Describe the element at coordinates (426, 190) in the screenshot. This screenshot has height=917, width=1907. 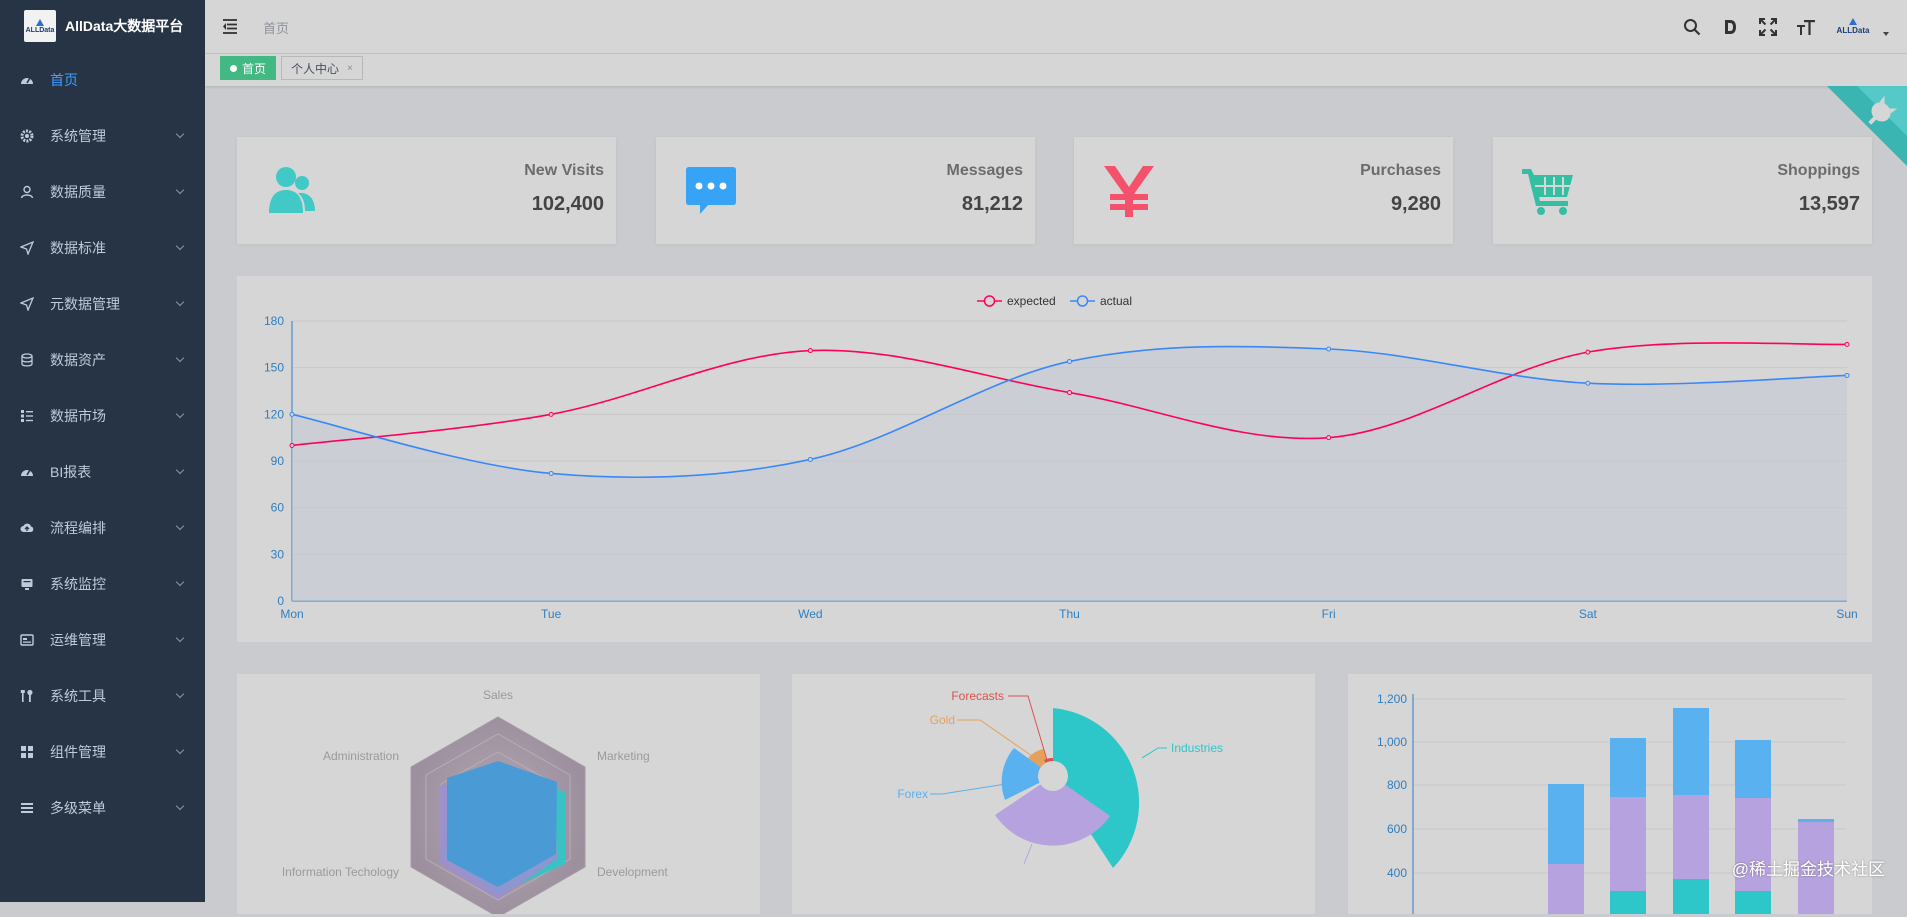
I see `card-new-visits: New Visits 102,400` at that location.